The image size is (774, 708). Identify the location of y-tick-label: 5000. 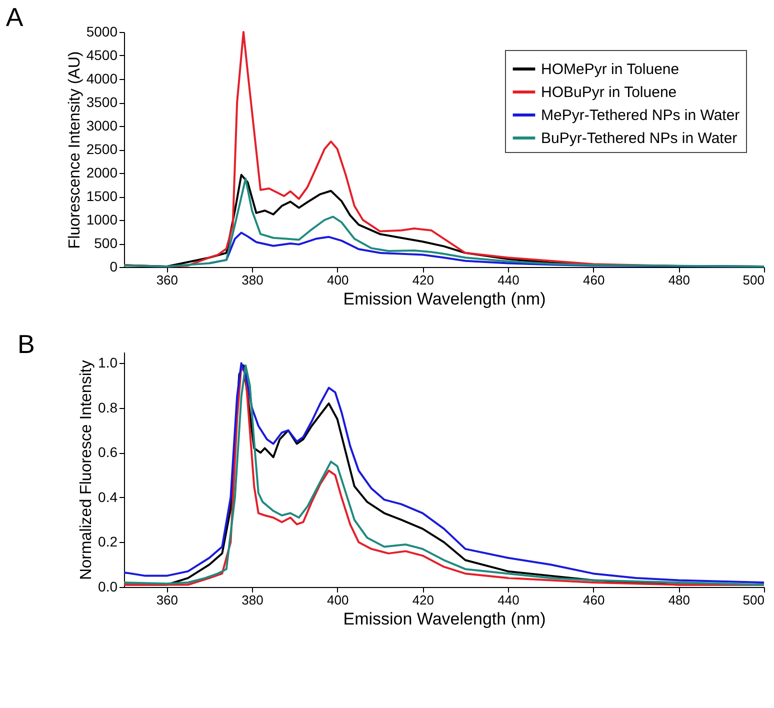
(102, 32).